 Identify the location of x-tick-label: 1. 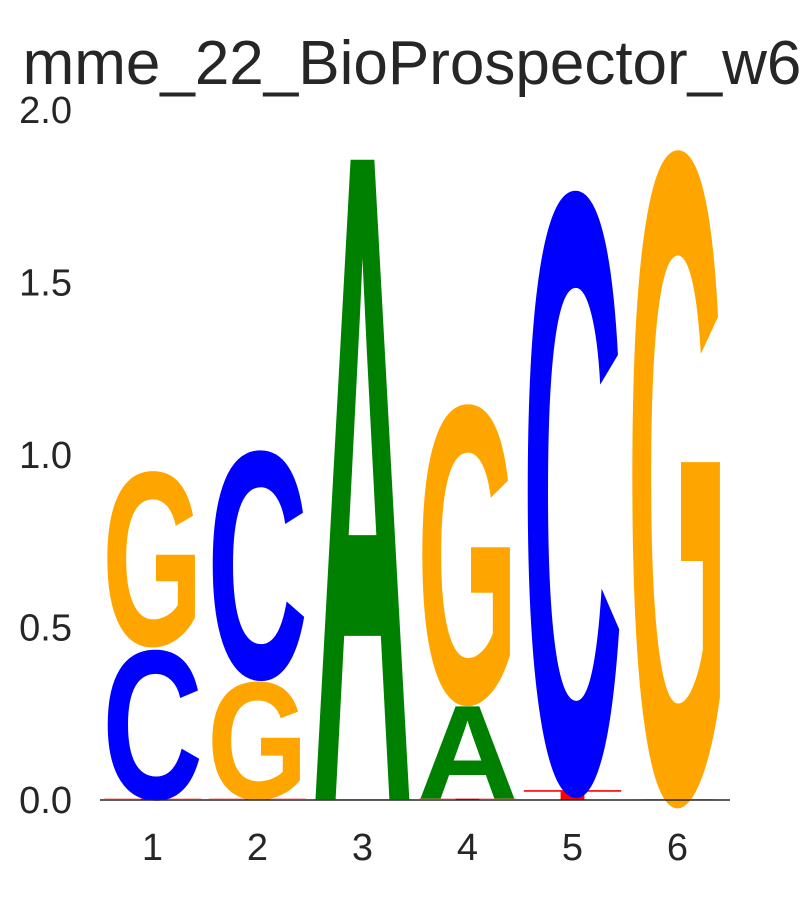
(152, 848).